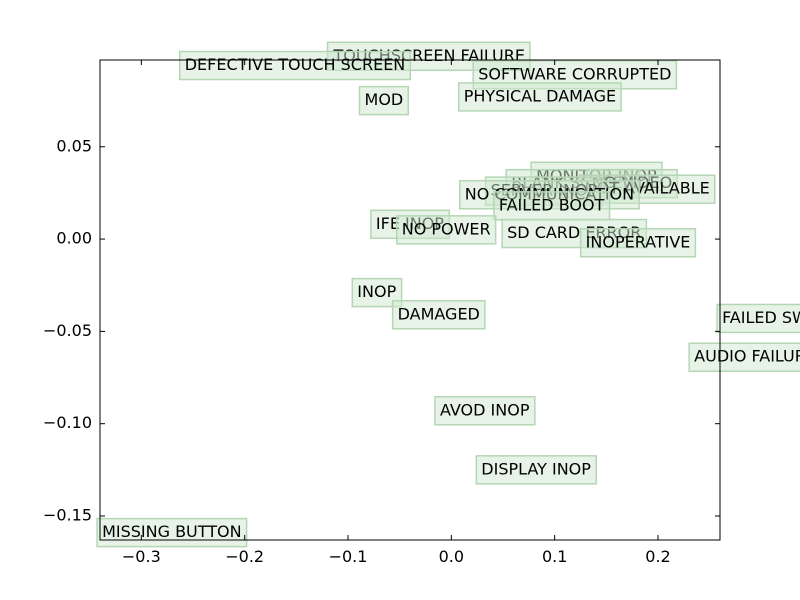 The width and height of the screenshot is (800, 600). I want to click on point-label-text: MISSING BUTTON, so click(172, 531).